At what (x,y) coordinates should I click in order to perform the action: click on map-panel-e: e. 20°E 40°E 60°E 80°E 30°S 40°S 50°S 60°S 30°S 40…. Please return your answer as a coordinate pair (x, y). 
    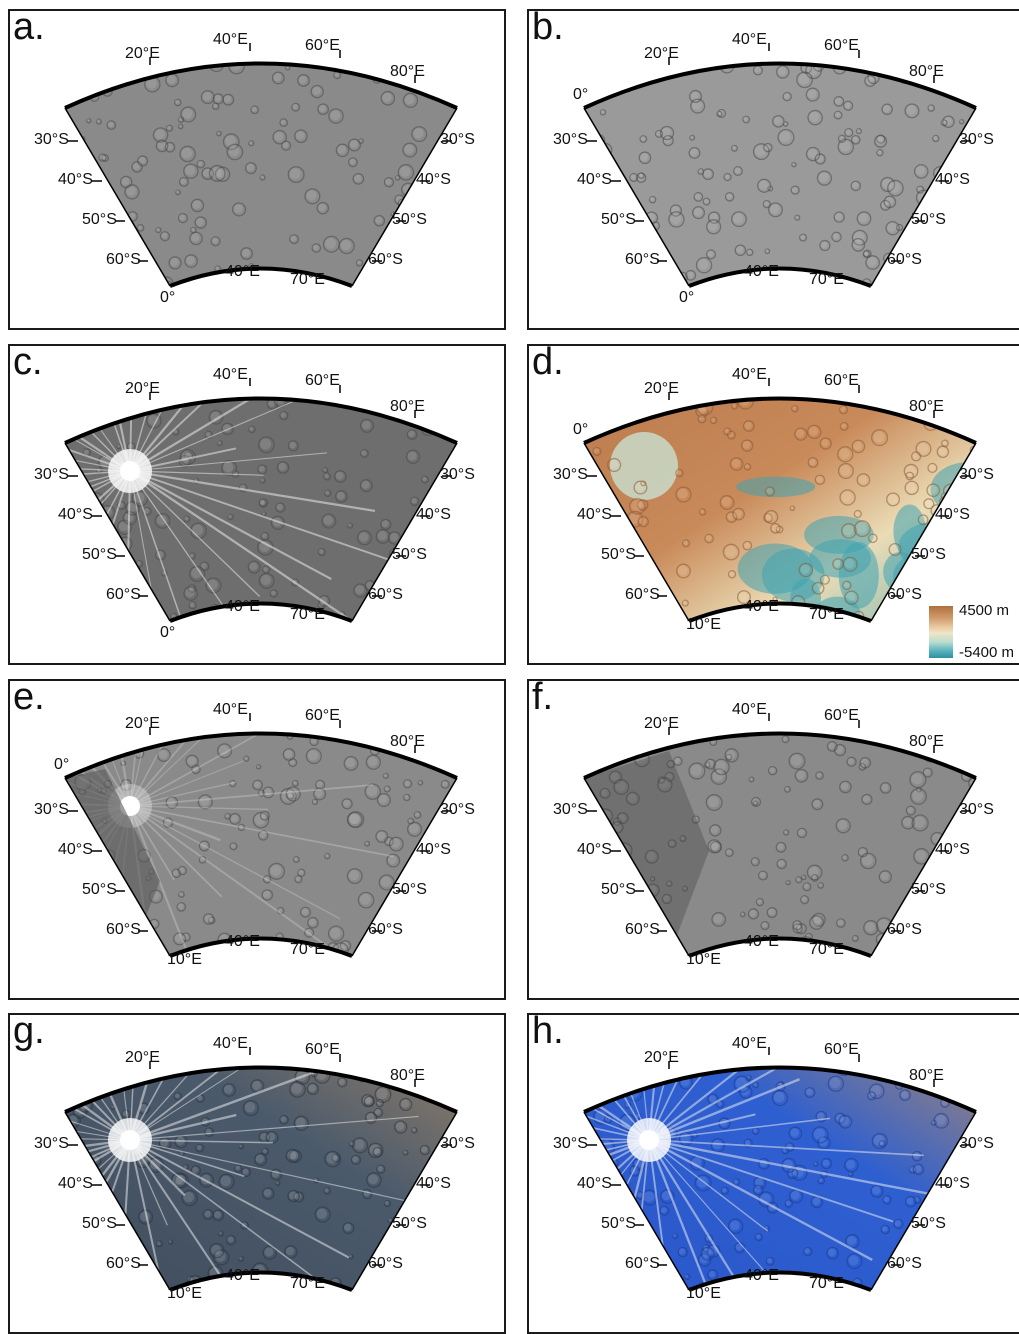
    Looking at the image, I should click on (257, 839).